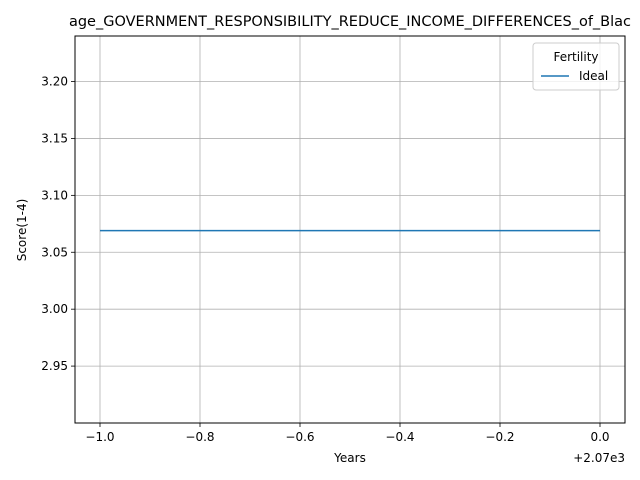 The height and width of the screenshot is (480, 640). Describe the element at coordinates (347, 433) in the screenshot. I see `x-axis-ticks: −1.0 −0.8 −0.6 −0.4 −0.2 0.0` at that location.